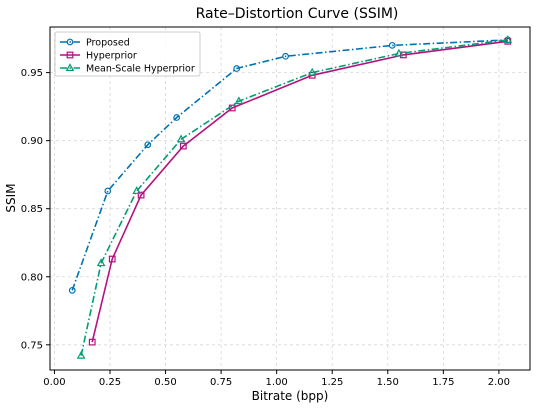 This screenshot has width=550, height=408. I want to click on y-axis-label: SSIM, so click(11, 197).